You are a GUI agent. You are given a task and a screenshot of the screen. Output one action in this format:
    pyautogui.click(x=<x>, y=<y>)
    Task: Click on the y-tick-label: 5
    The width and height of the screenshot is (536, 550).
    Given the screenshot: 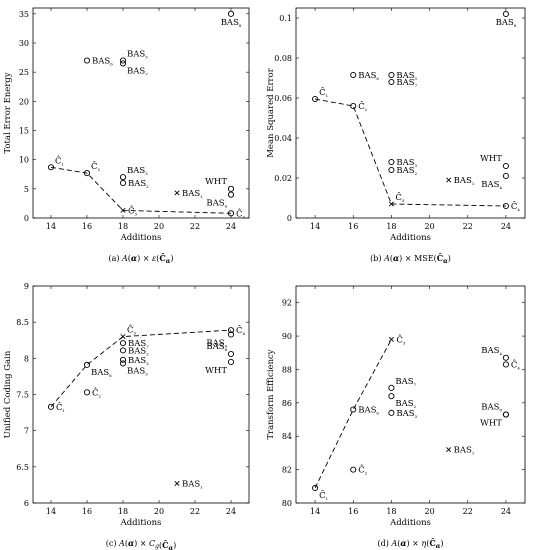 What is the action you would take?
    pyautogui.click(x=26, y=189)
    